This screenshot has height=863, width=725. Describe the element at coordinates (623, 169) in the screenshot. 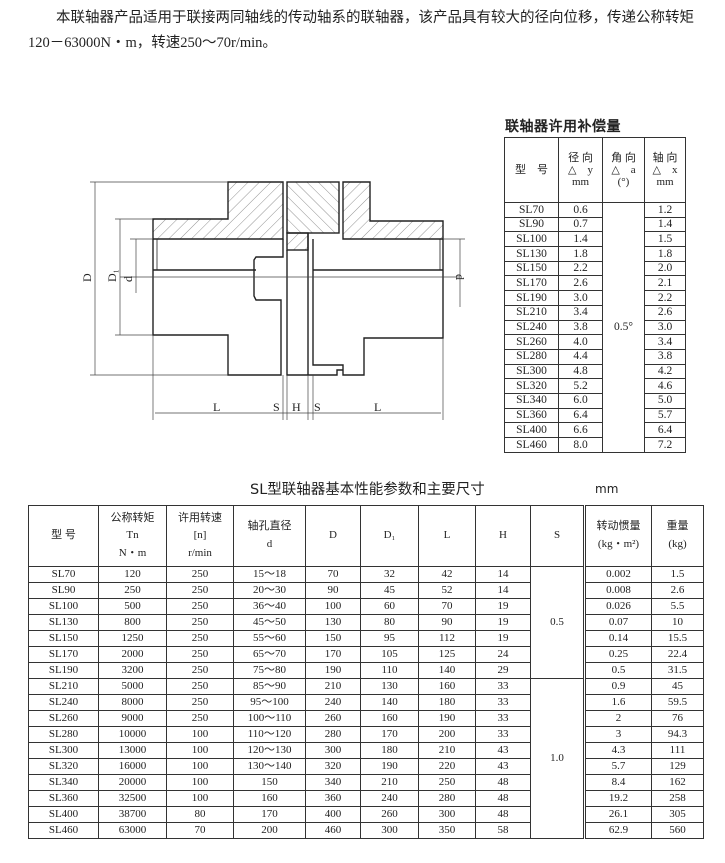

I see `header-text: △ a` at that location.